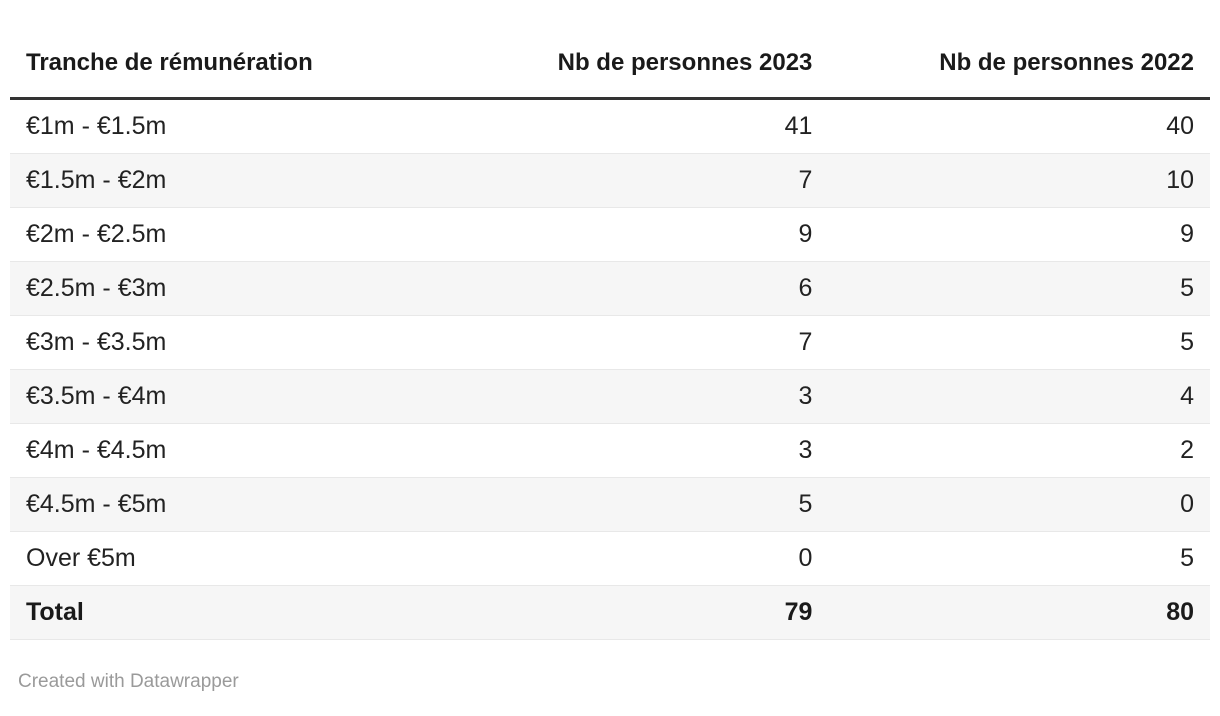 This screenshot has width=1220, height=716. What do you see at coordinates (245, 612) in the screenshot?
I see `cell-tranche: Total` at bounding box center [245, 612].